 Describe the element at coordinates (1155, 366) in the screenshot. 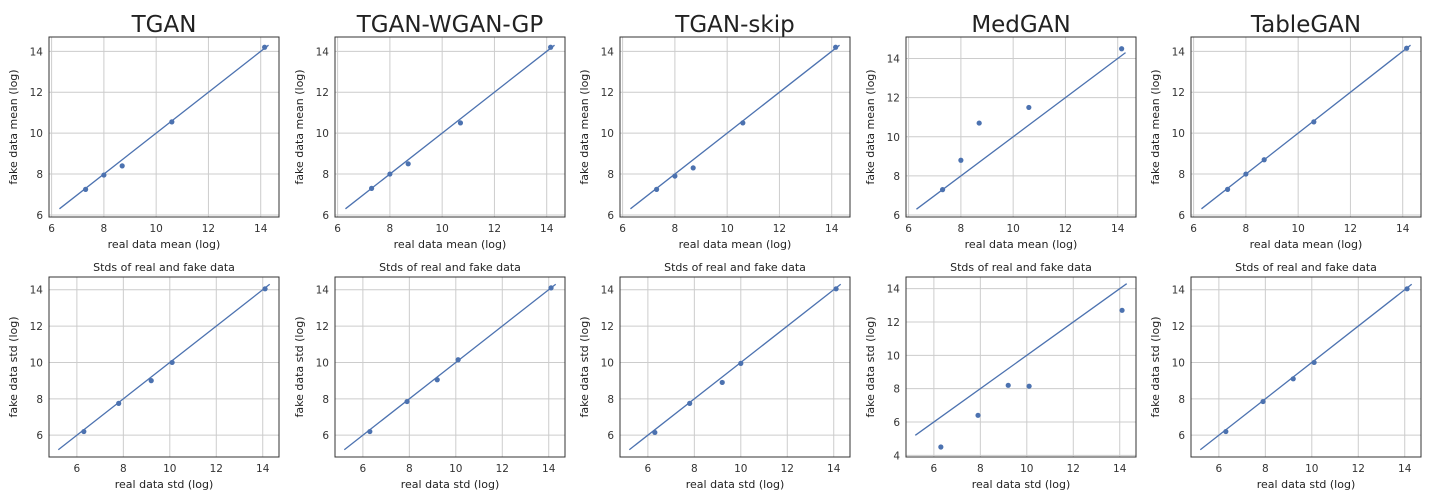

I see `y-axis-label: fake data std (log)` at that location.